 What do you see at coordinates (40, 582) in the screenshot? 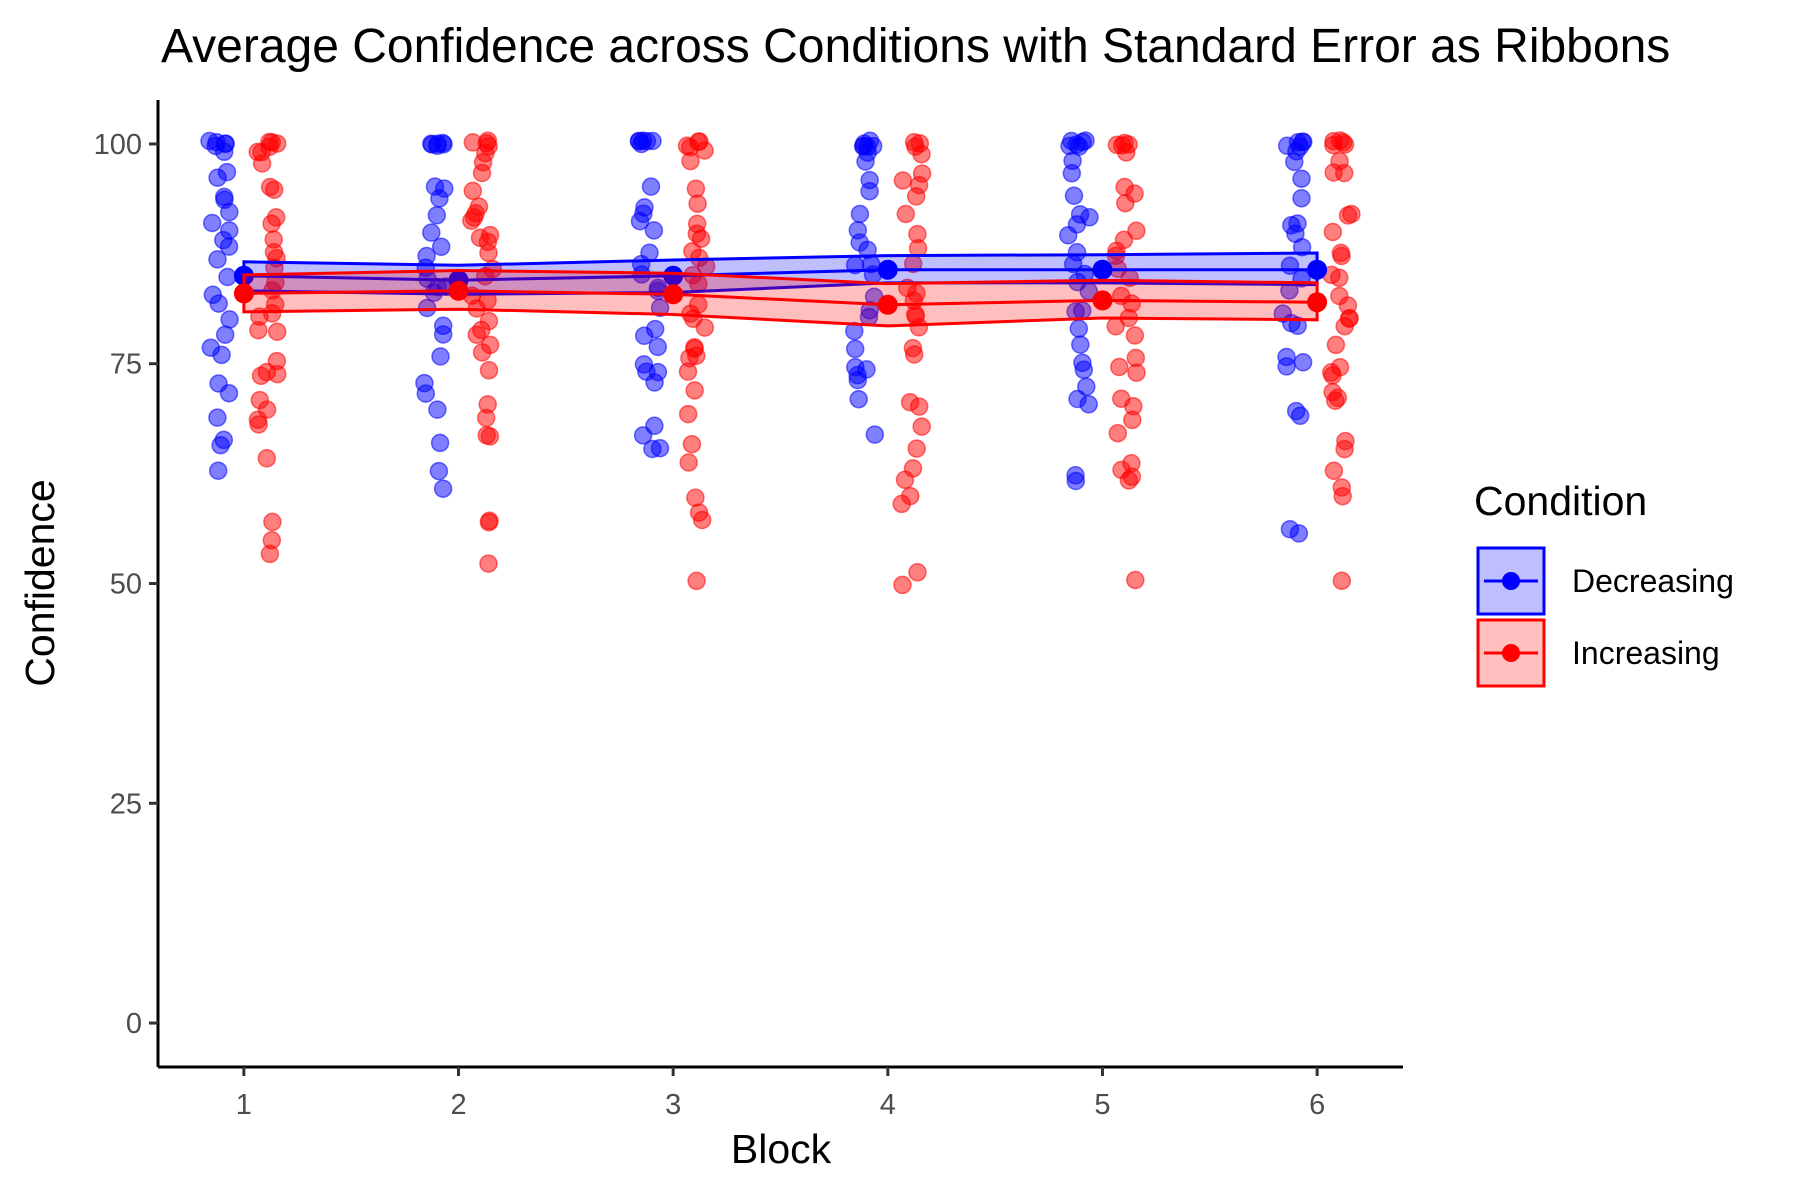
I see `y-axis-title: Confidence` at bounding box center [40, 582].